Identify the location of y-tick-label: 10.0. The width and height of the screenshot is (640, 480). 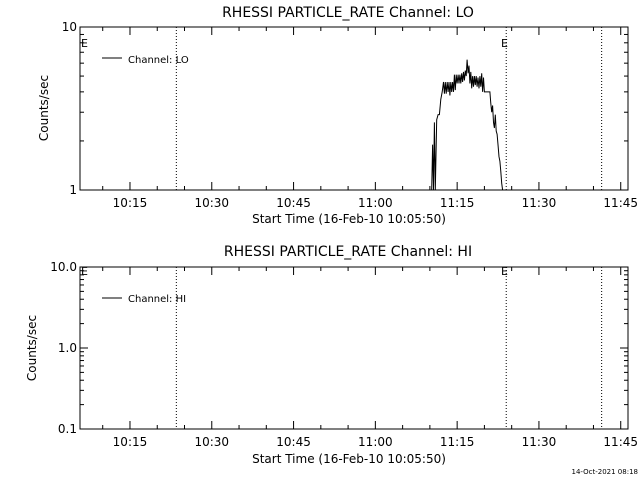
(63, 267).